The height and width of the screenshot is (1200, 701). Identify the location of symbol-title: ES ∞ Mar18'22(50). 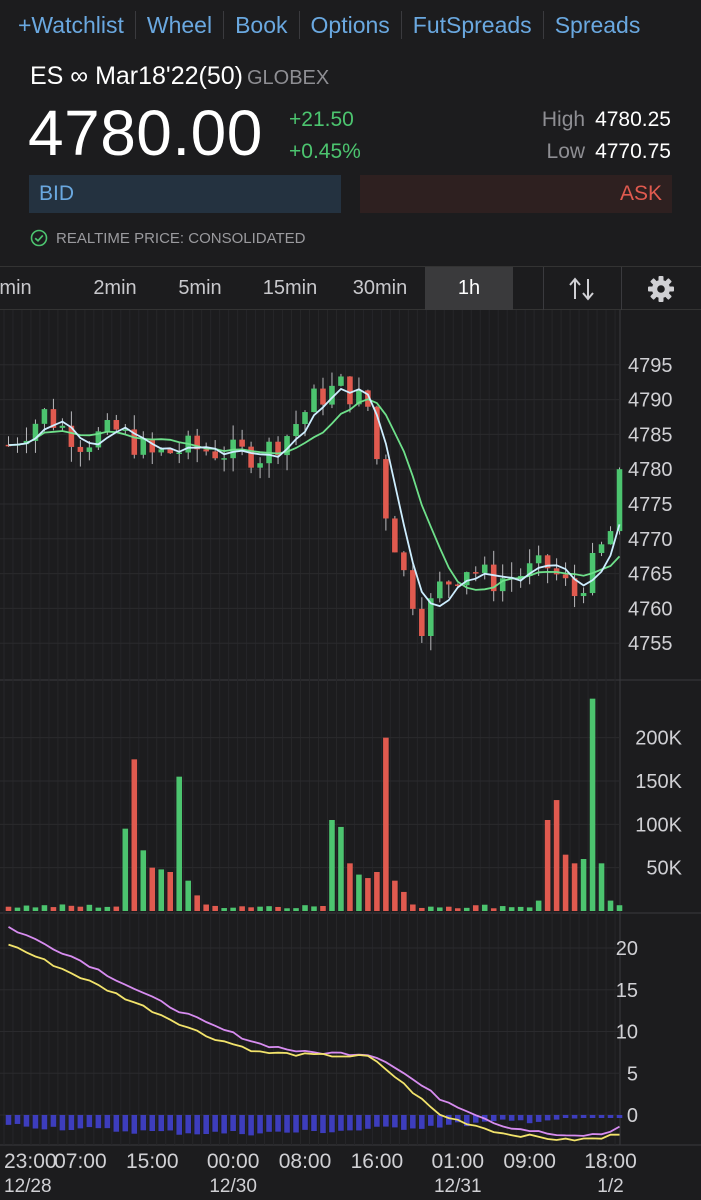
(136, 76).